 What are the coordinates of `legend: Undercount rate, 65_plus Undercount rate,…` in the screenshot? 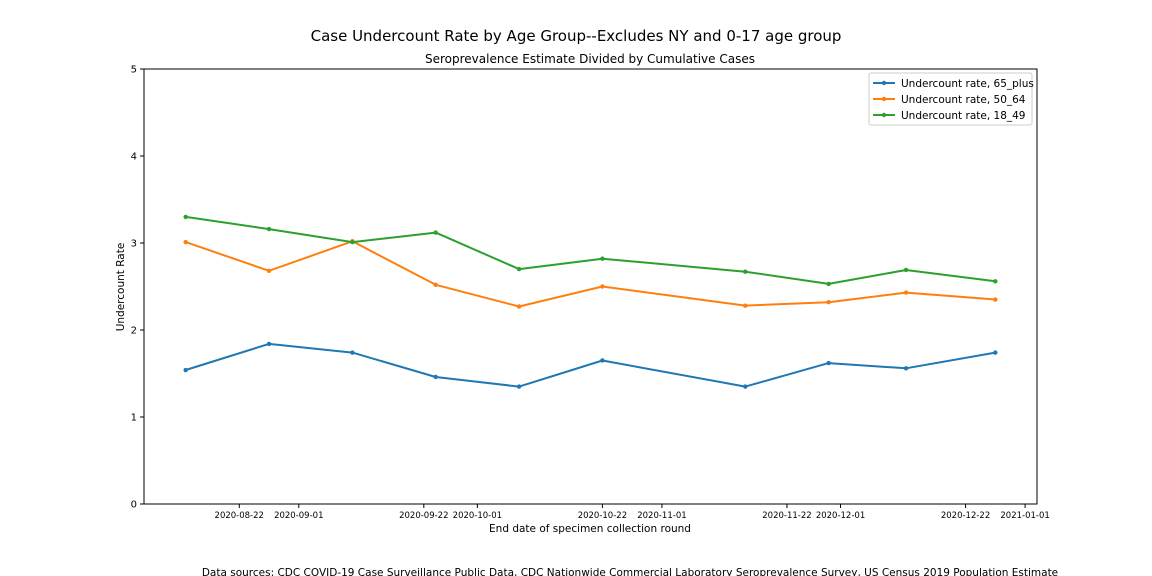 It's located at (951, 99).